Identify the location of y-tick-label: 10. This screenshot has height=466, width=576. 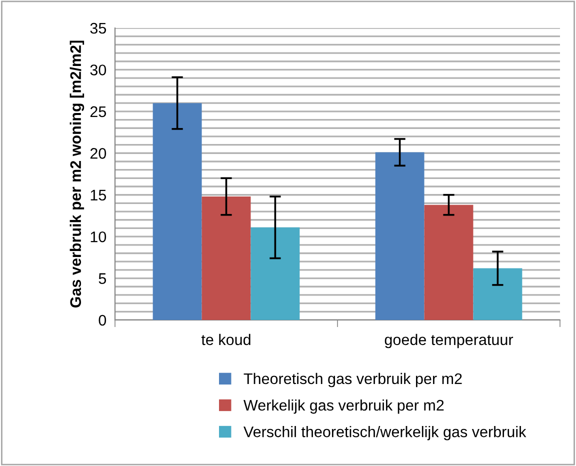
(98, 236).